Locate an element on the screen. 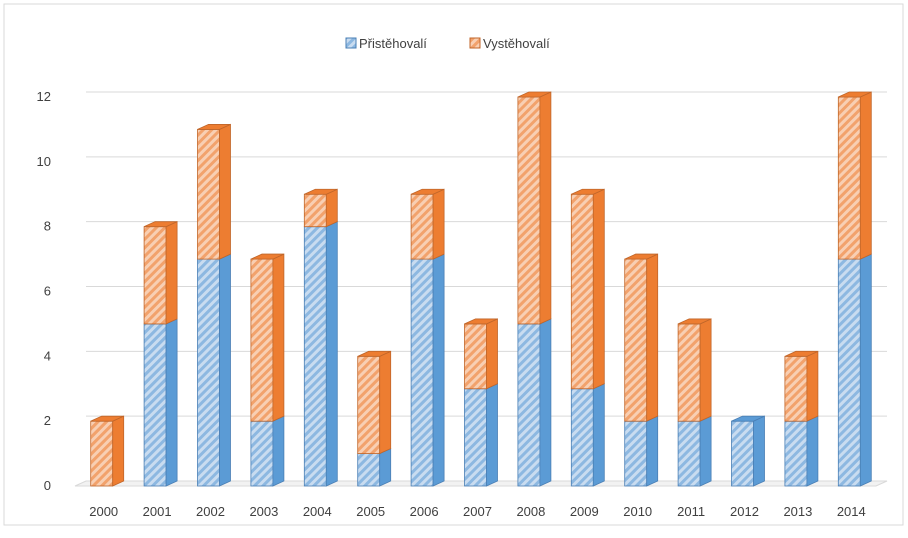 This screenshot has height=538, width=908. x-tick-label: 2007 is located at coordinates (477, 511).